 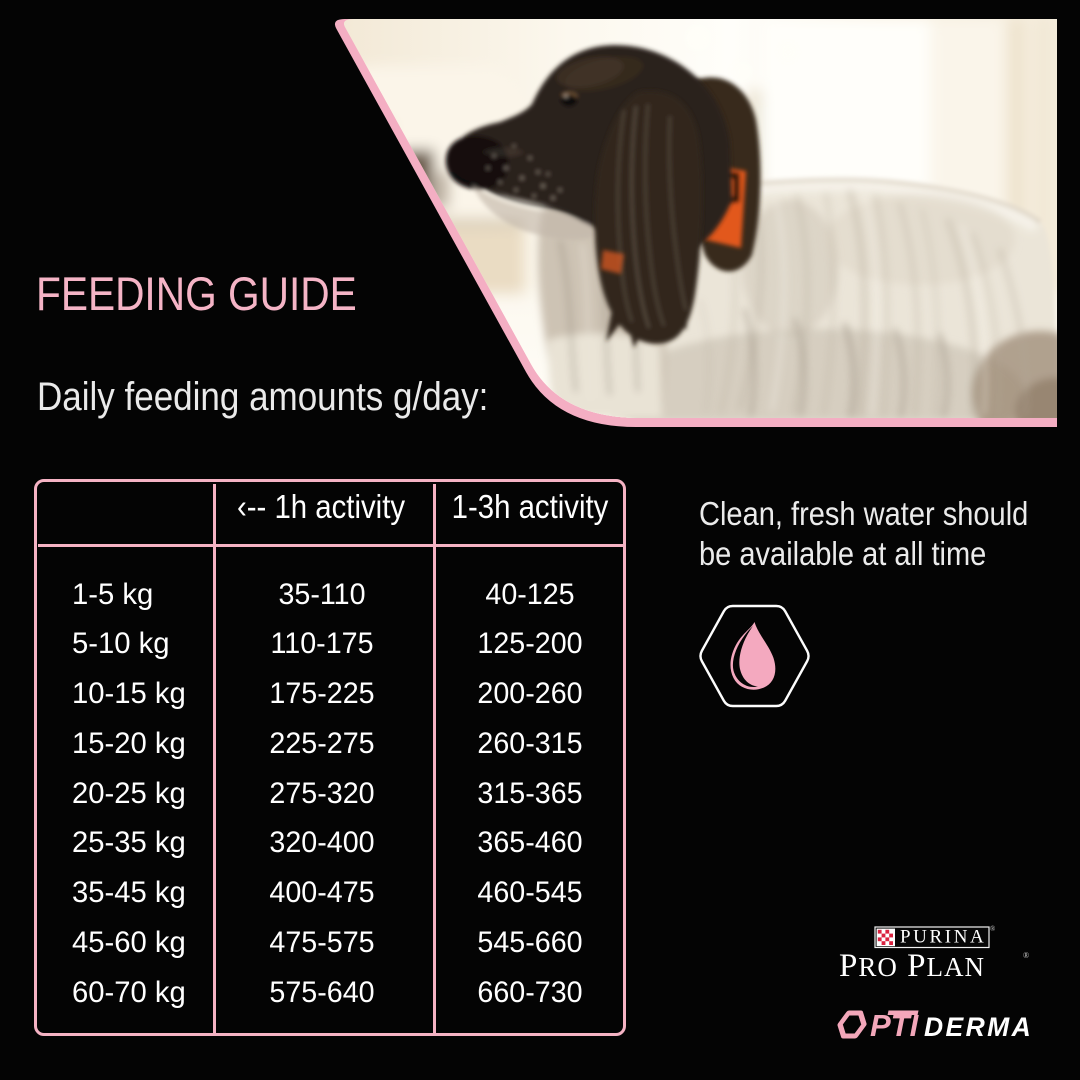 What do you see at coordinates (943, 937) in the screenshot?
I see `svg-text: PURINA` at bounding box center [943, 937].